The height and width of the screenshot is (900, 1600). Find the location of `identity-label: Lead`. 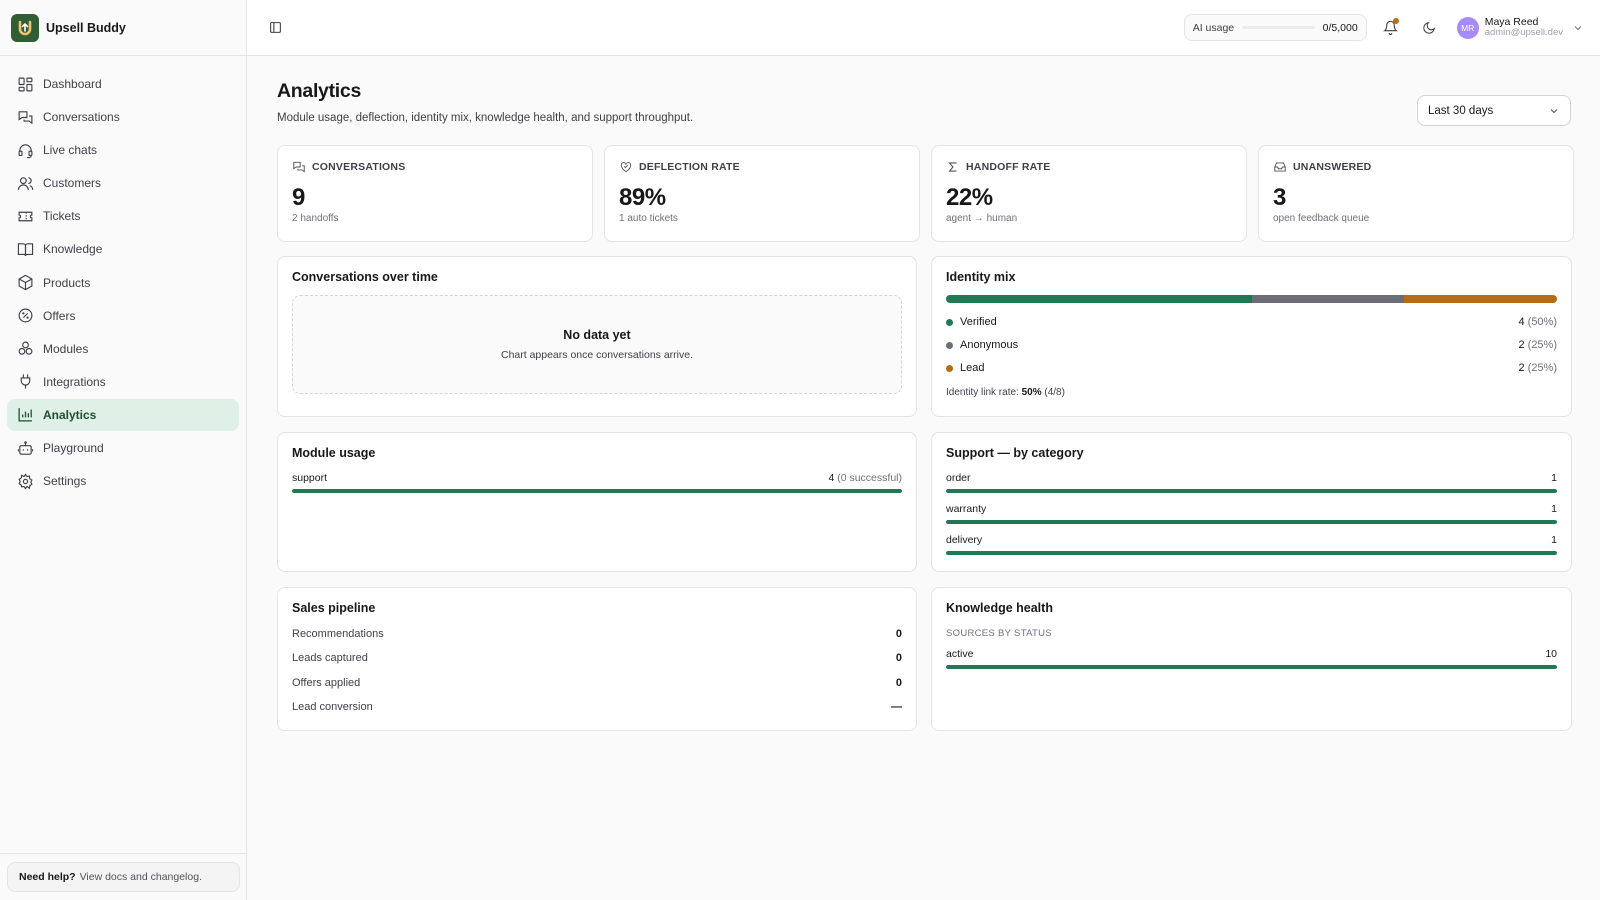

identity-label: Lead is located at coordinates (972, 368).